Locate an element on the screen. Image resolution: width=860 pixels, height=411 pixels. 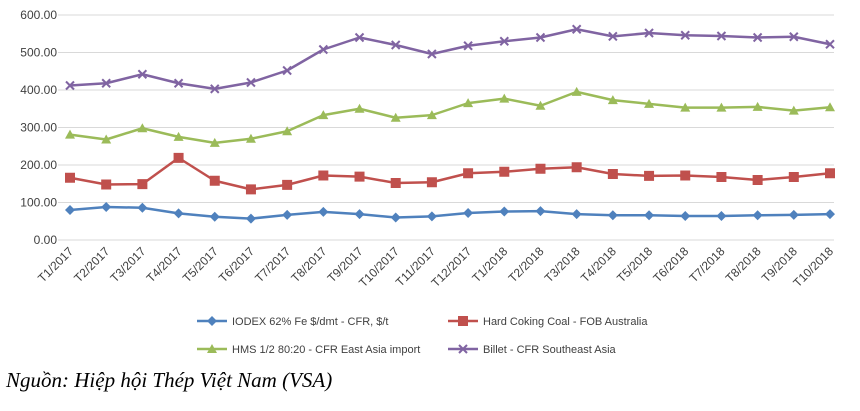
legend-label: HMS 1/2 80:20 - CFR East Asia import is located at coordinates (326, 350).